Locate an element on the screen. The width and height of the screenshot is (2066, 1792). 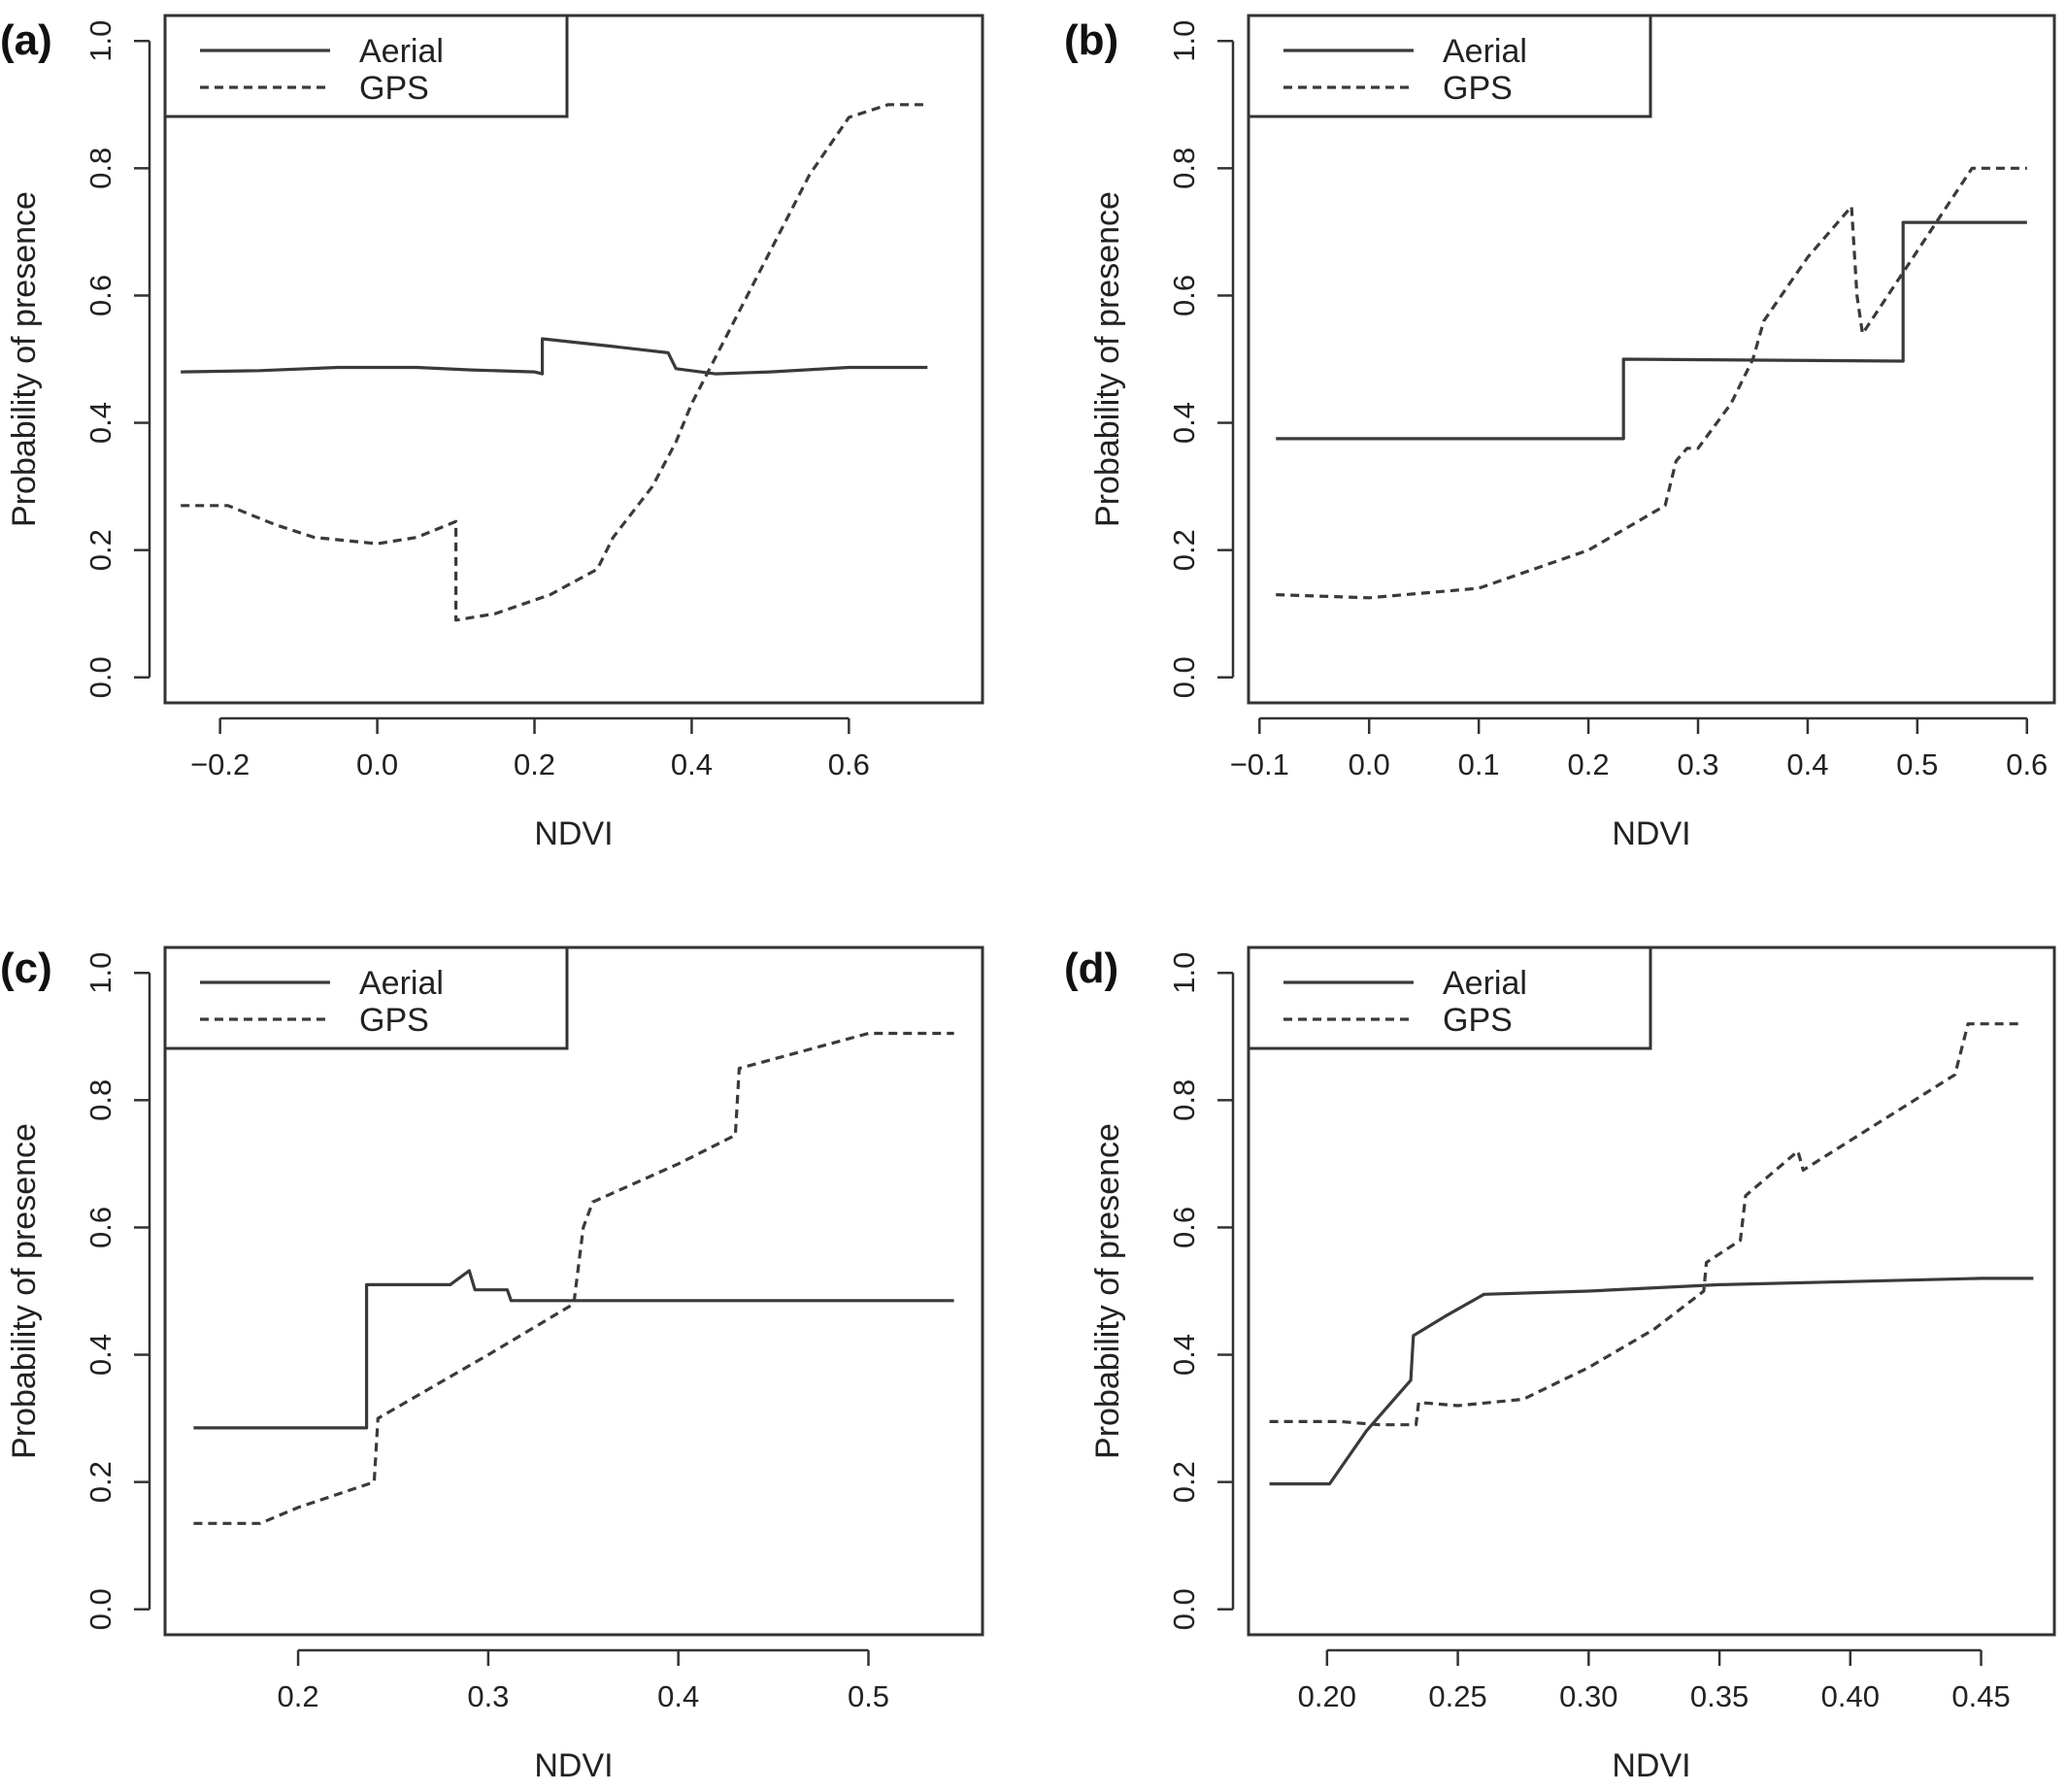
x-tick-label: 0.35 is located at coordinates (1719, 1696).